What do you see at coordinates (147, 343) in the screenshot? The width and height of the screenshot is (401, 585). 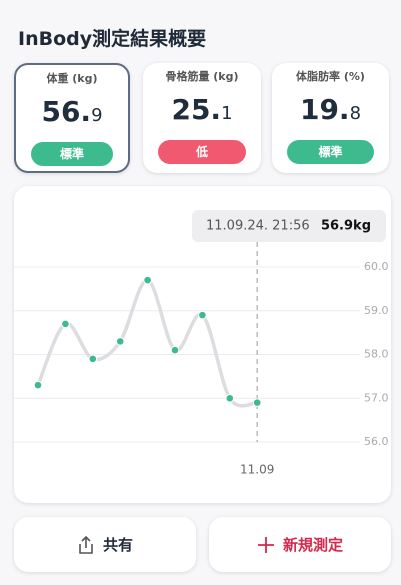 I see `trend-line` at bounding box center [147, 343].